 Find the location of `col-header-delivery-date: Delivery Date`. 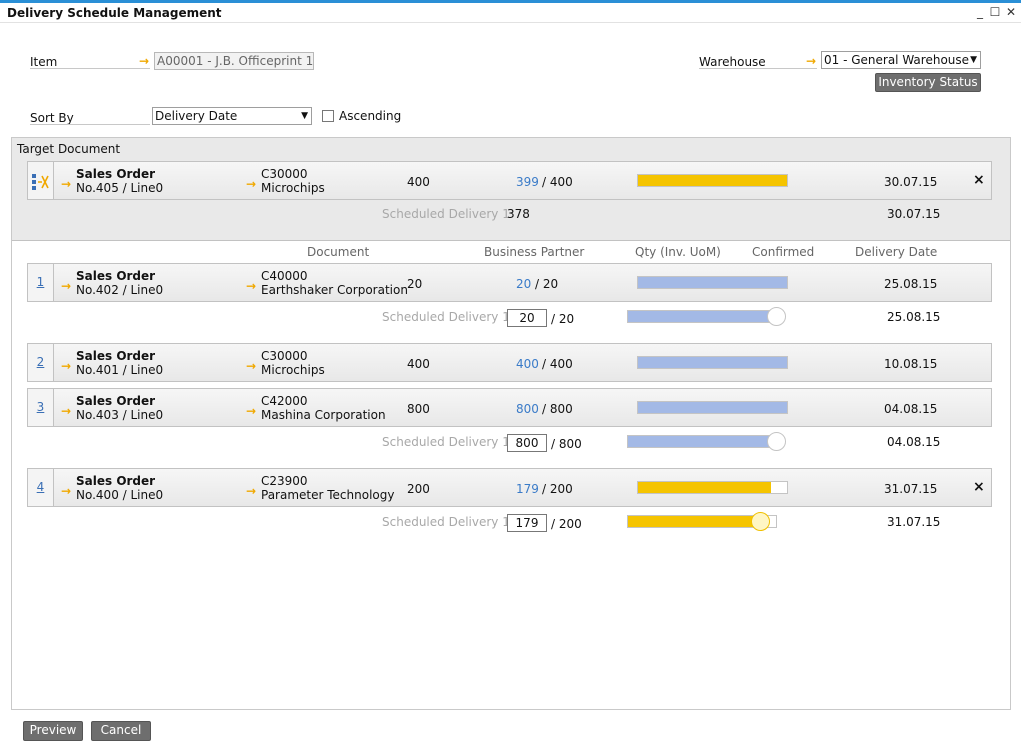

col-header-delivery-date: Delivery Date is located at coordinates (896, 252).